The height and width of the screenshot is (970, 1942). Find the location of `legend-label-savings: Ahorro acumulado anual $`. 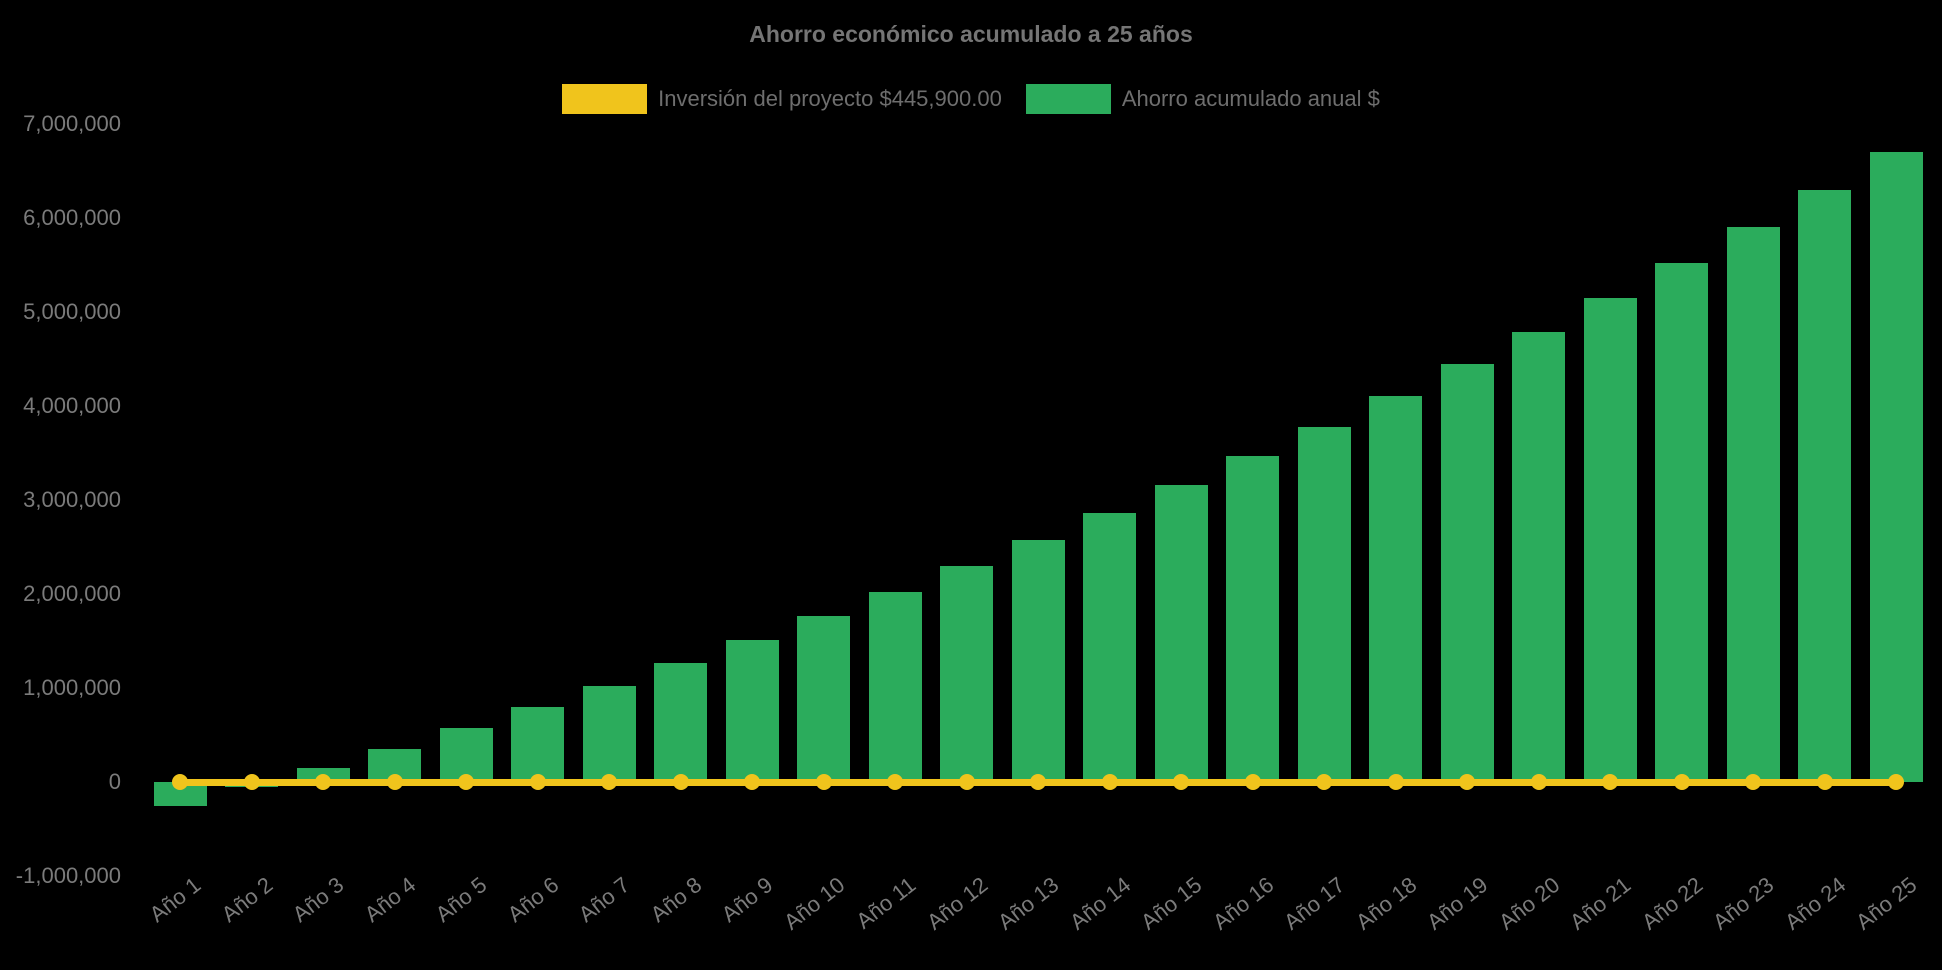

legend-label-savings: Ahorro acumulado anual $ is located at coordinates (1250, 98).